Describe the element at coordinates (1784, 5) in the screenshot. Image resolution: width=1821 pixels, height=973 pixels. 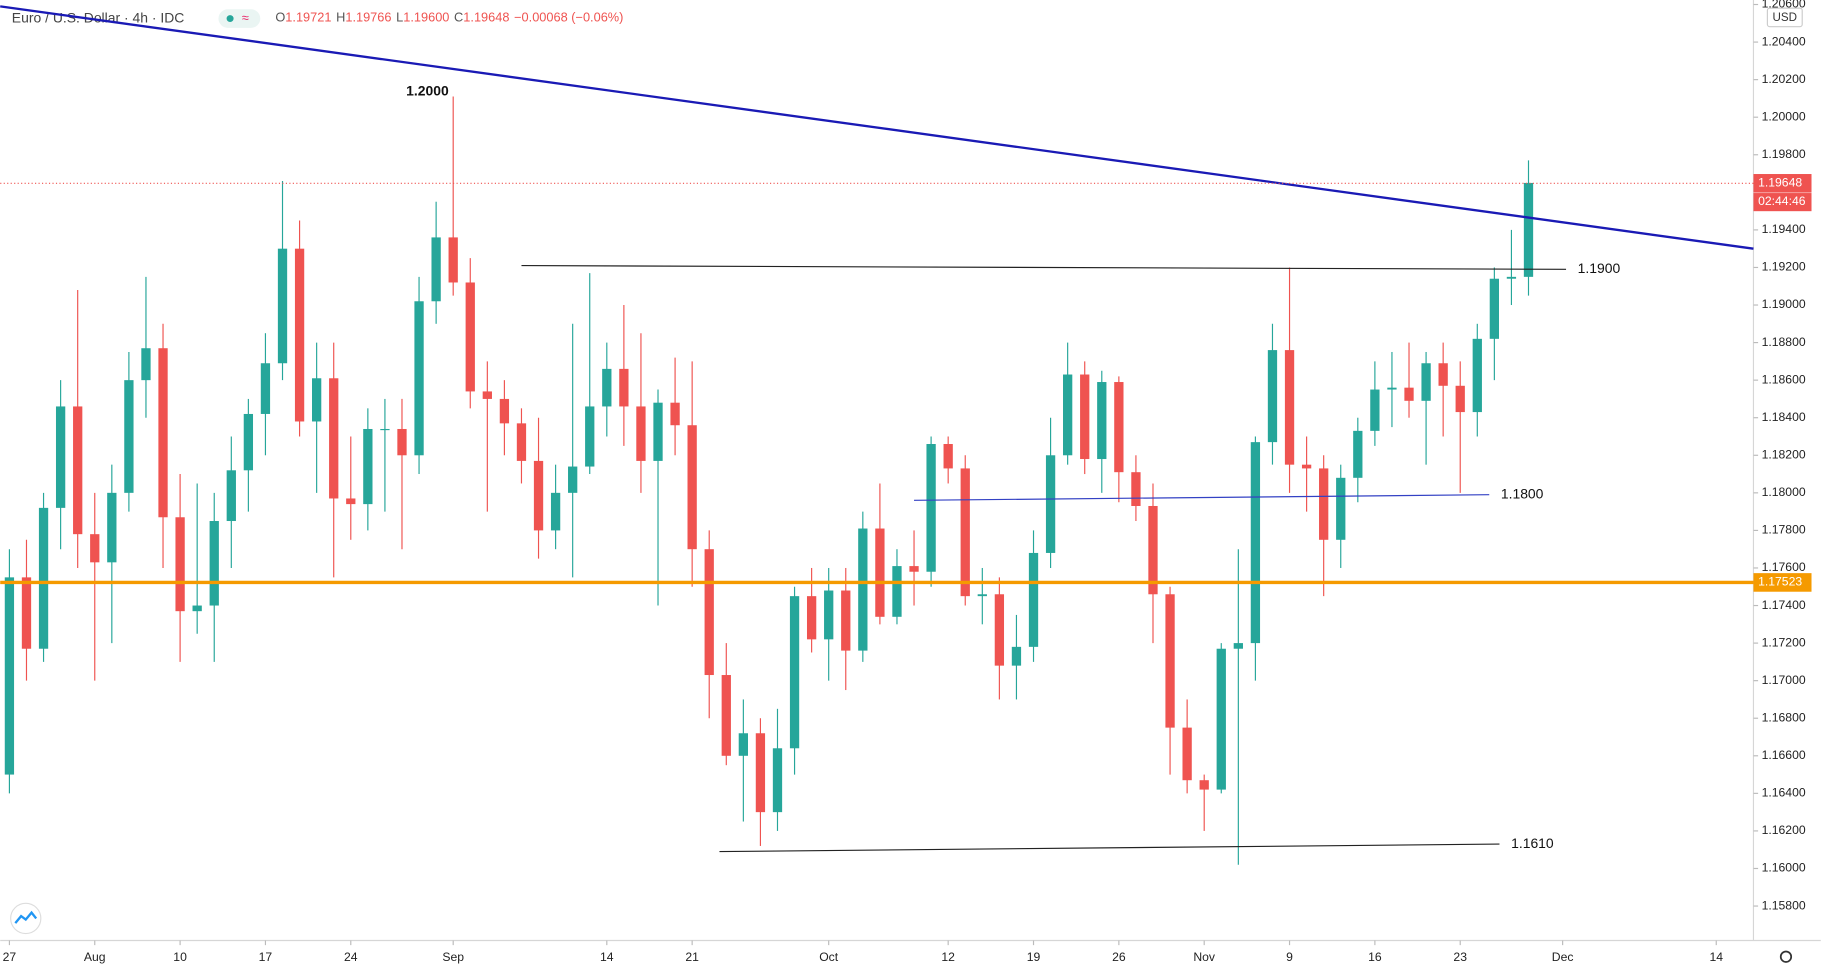
I see `y-tick-label: 1.20600` at that location.